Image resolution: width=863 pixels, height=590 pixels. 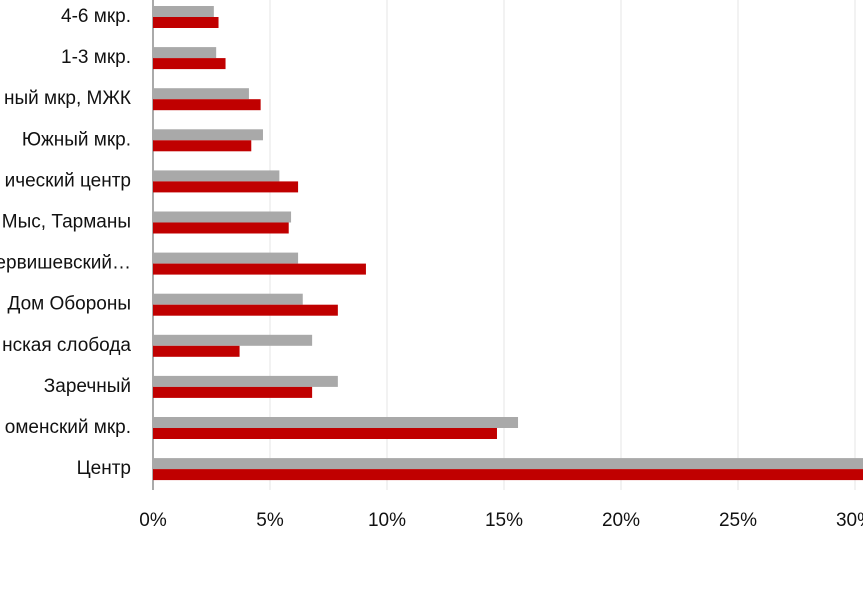 I want to click on y-tick-label: 4-6 мкр., so click(x=96, y=16).